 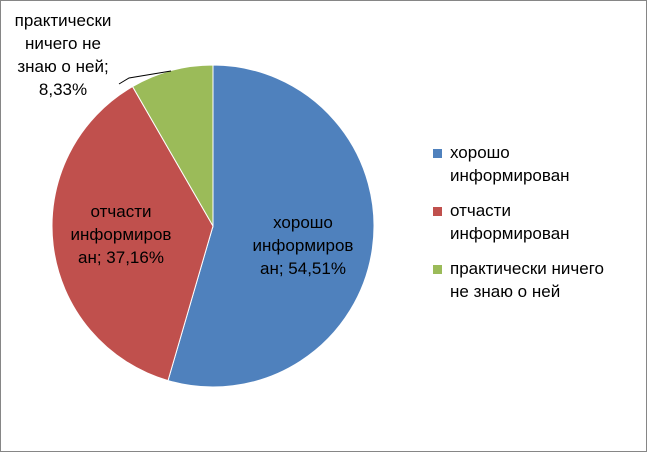 What do you see at coordinates (535, 280) in the screenshot?
I see `legend-item-2: практически ничего не знаю о ней` at bounding box center [535, 280].